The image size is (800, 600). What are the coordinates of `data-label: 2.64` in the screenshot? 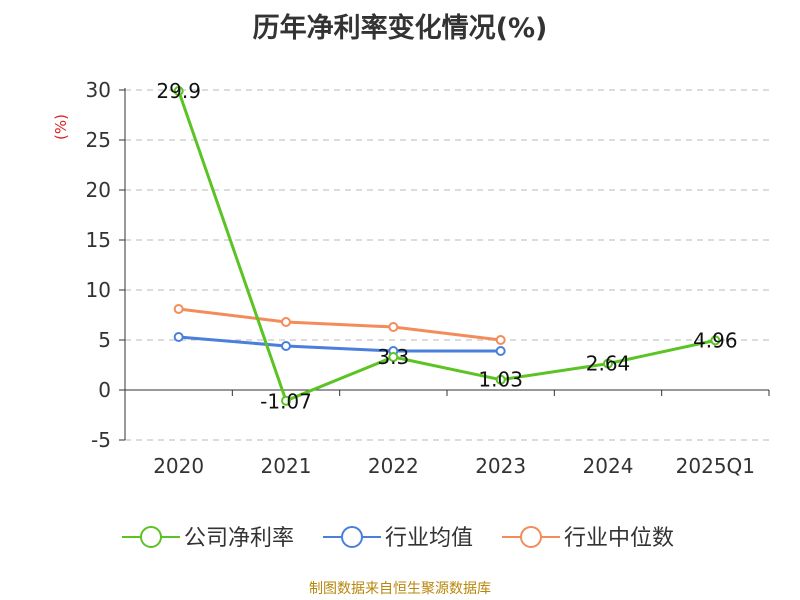 It's located at (608, 364).